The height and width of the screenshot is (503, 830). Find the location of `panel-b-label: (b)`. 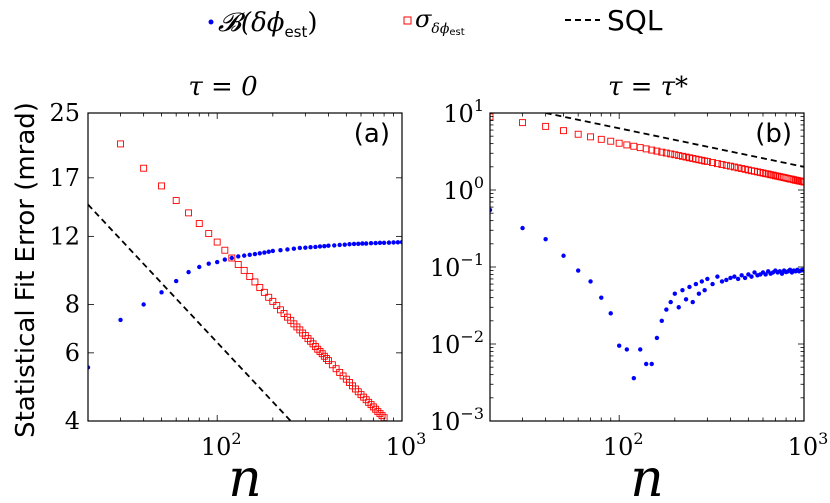

panel-b-label: (b) is located at coordinates (773, 134).